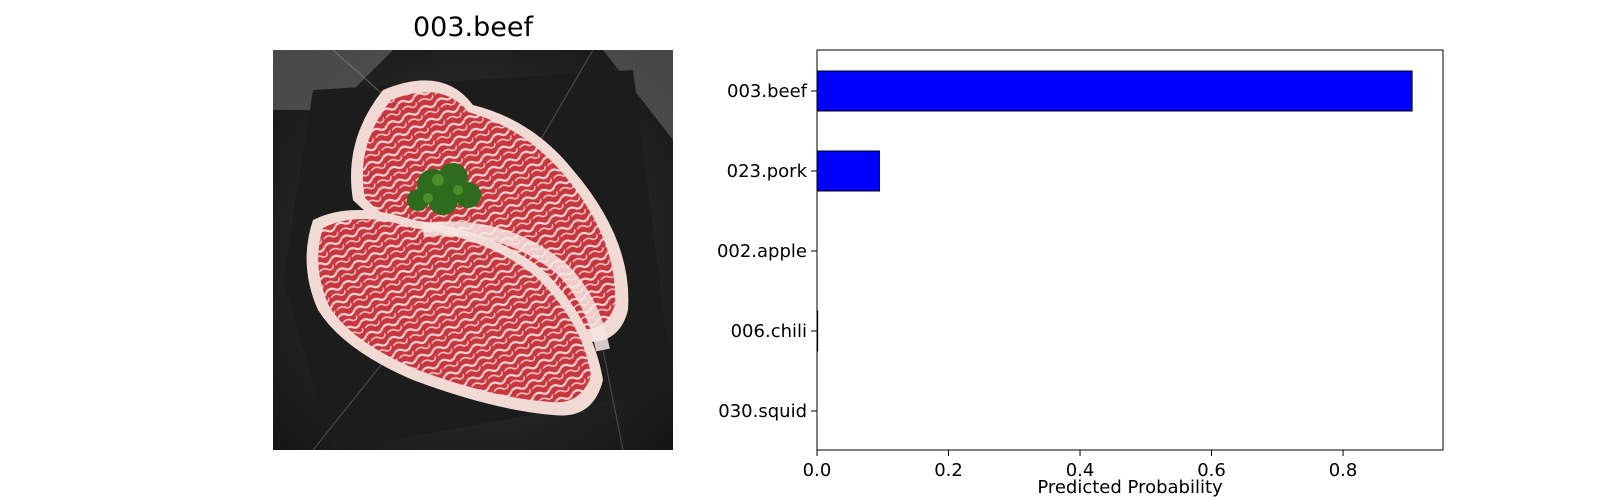 Image resolution: width=1600 pixels, height=500 pixels. Describe the element at coordinates (1211, 470) in the screenshot. I see `x-tick-label: 0.6` at that location.